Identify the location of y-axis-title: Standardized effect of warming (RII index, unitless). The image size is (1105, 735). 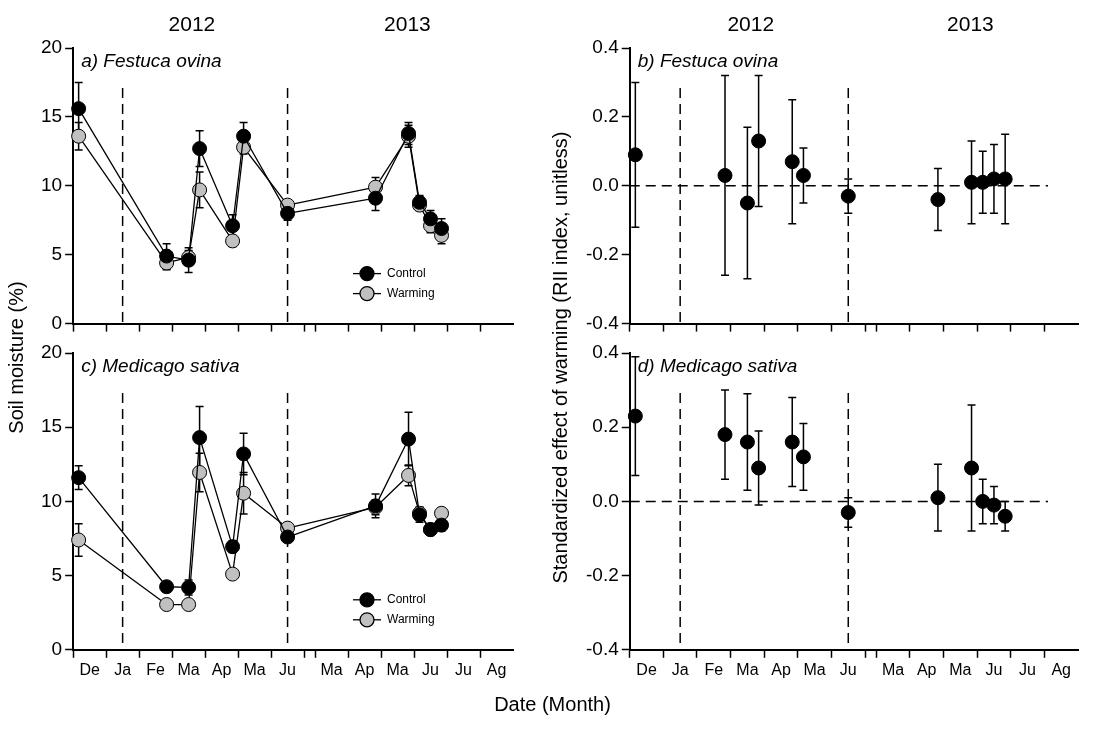
(560, 358).